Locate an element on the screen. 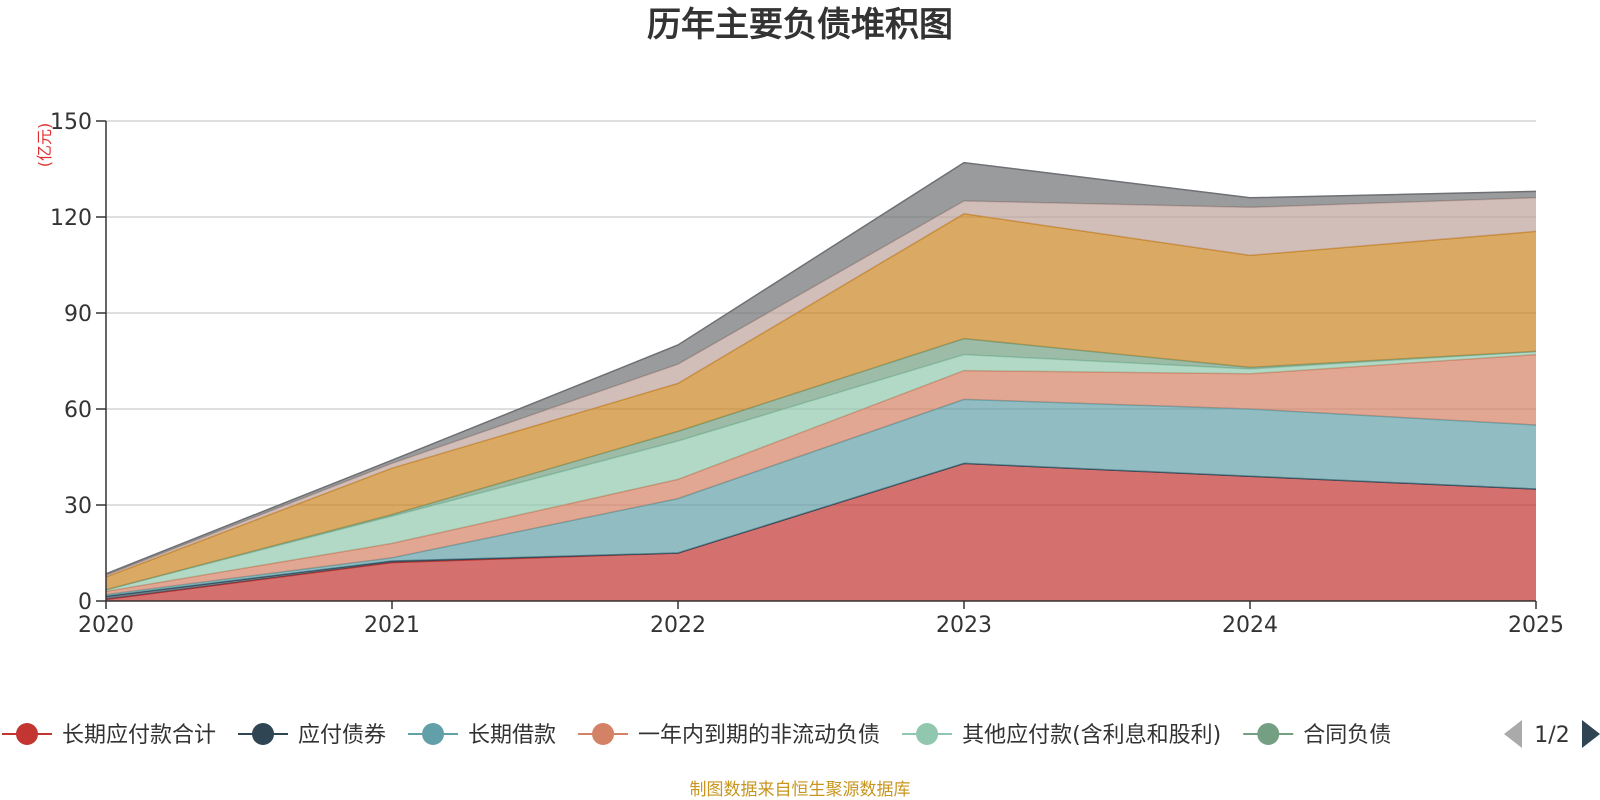 This screenshot has width=1600, height=800. legend-item-2: 应付债券 is located at coordinates (312, 735).